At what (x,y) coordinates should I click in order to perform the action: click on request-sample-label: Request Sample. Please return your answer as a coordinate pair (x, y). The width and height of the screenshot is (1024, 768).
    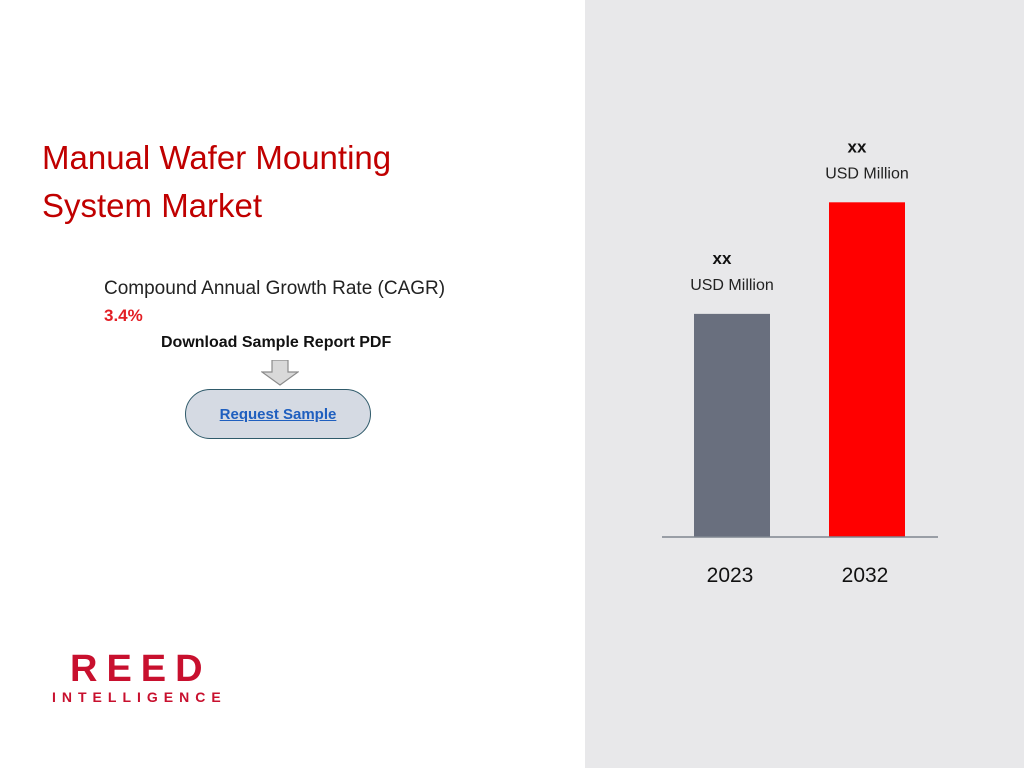
    Looking at the image, I should click on (278, 414).